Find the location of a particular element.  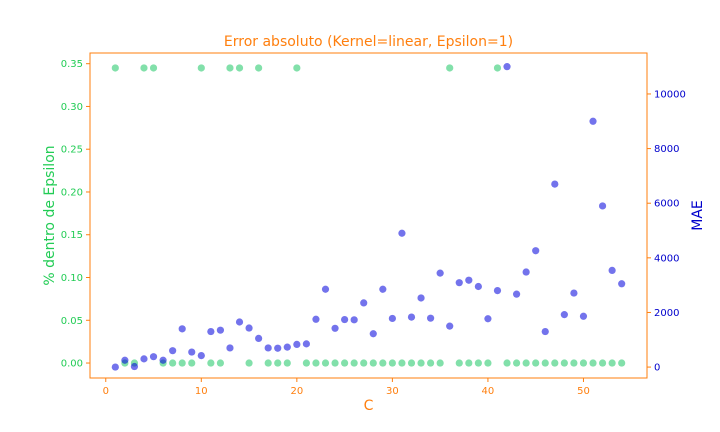

y-left-tick-label: 0.20 is located at coordinates (72, 192).